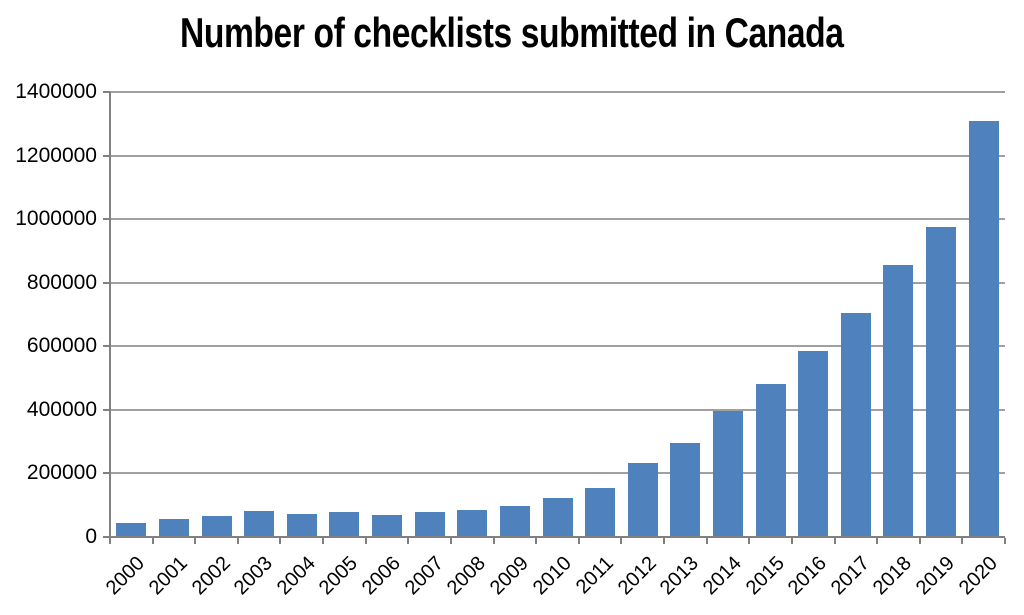  Describe the element at coordinates (56, 155) in the screenshot. I see `y-axis-label-1200000: 1200000` at that location.